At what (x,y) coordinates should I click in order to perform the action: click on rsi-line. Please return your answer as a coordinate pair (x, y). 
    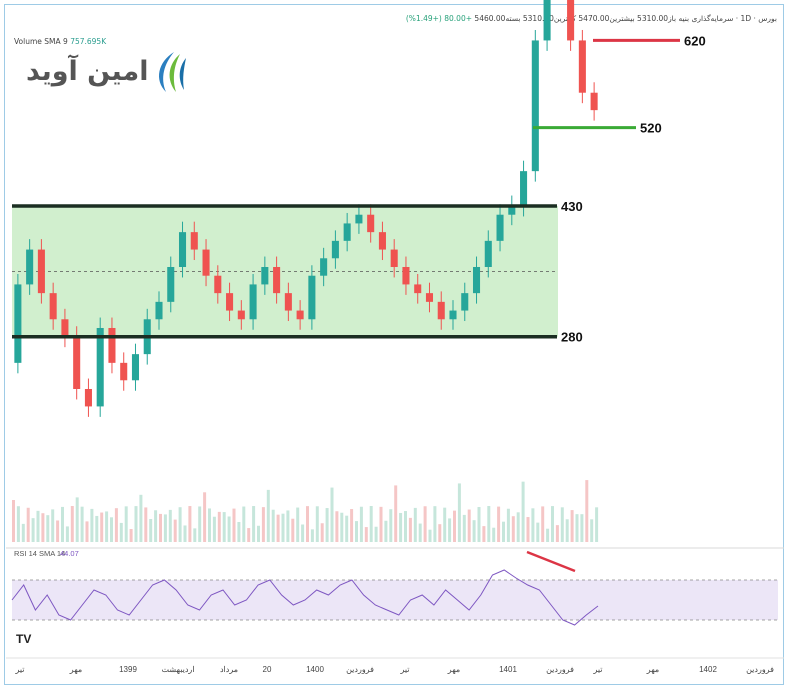
    Looking at the image, I should click on (305, 597).